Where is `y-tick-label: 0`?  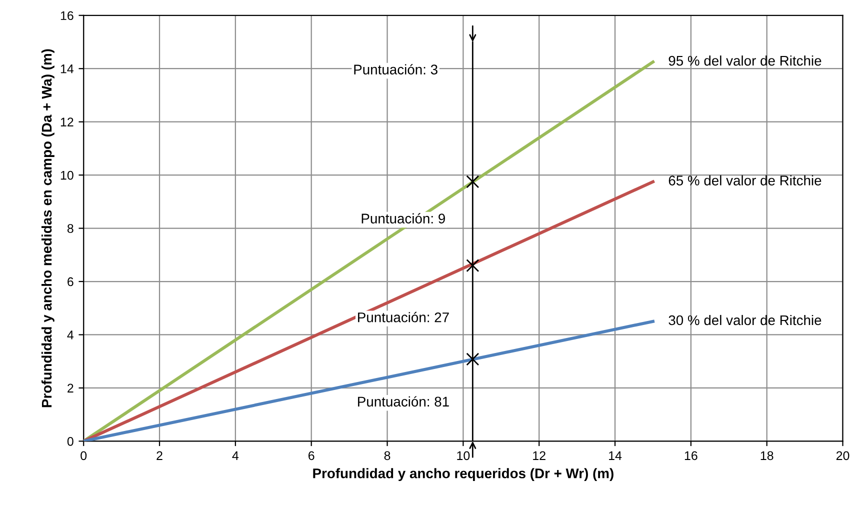
y-tick-label: 0 is located at coordinates (70, 441).